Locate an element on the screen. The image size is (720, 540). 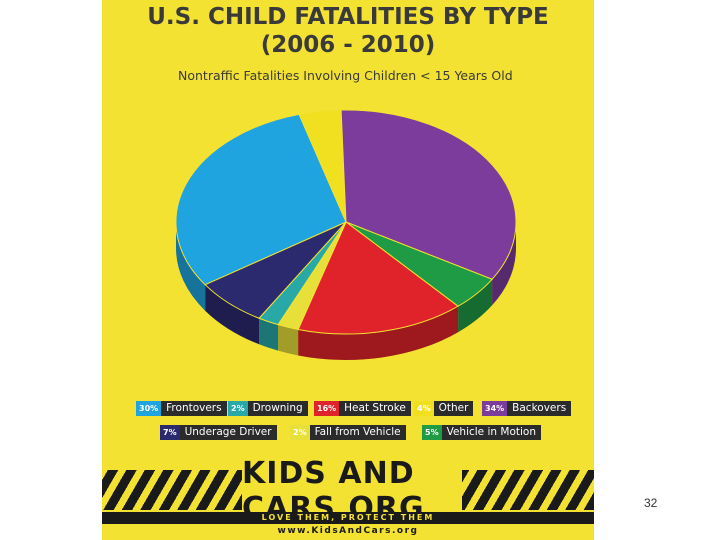
legend-label: Other is located at coordinates (453, 408).